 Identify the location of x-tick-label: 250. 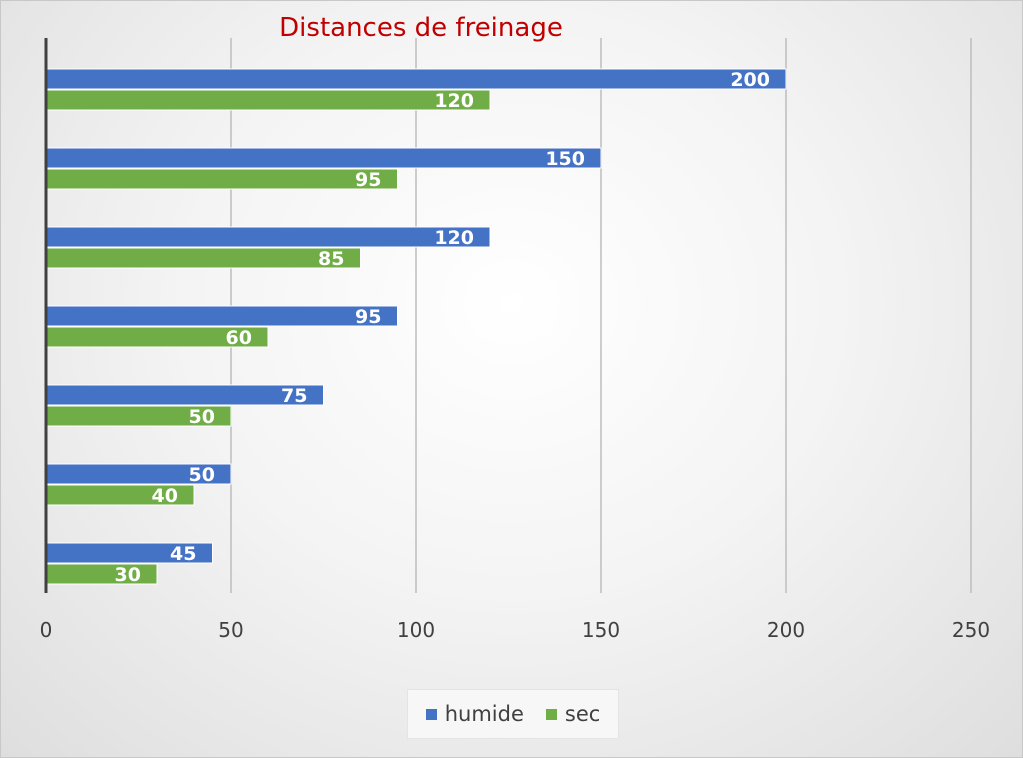
(971, 630).